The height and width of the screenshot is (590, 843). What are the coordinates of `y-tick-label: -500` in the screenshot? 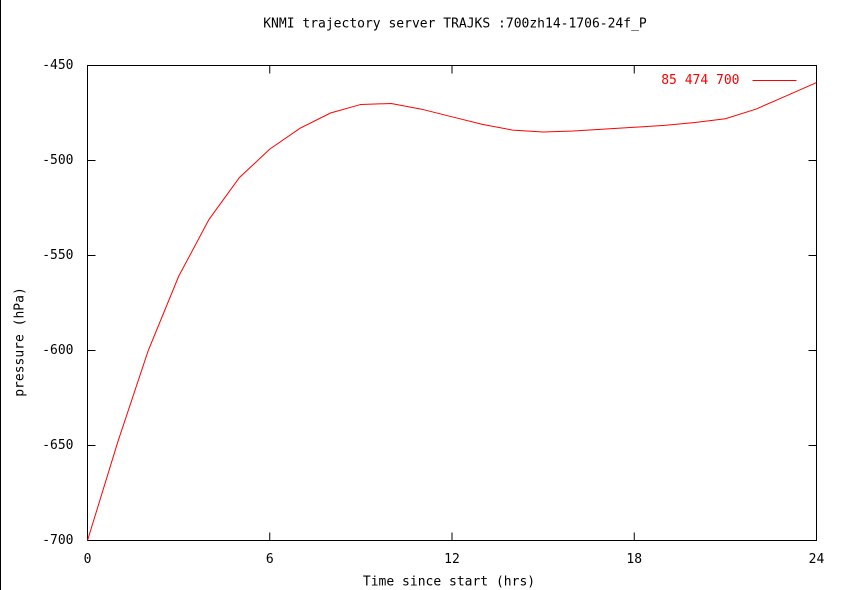 It's located at (57, 160).